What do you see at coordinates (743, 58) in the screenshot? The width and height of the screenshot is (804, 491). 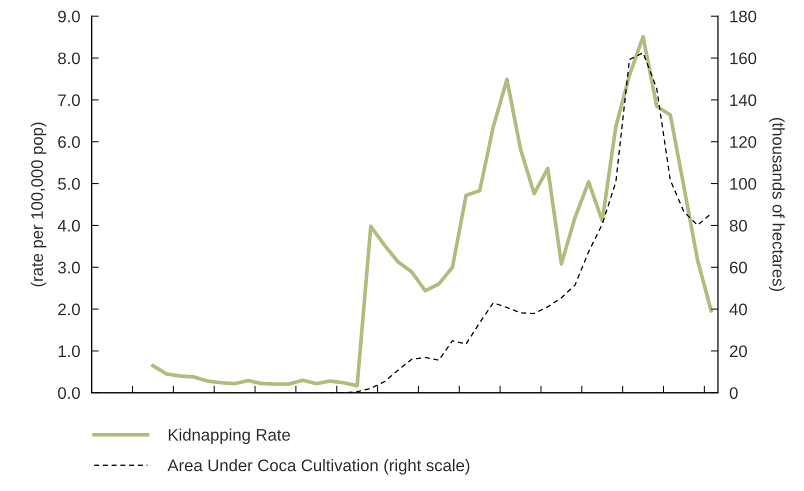 I see `y2-tick-label: 160` at bounding box center [743, 58].